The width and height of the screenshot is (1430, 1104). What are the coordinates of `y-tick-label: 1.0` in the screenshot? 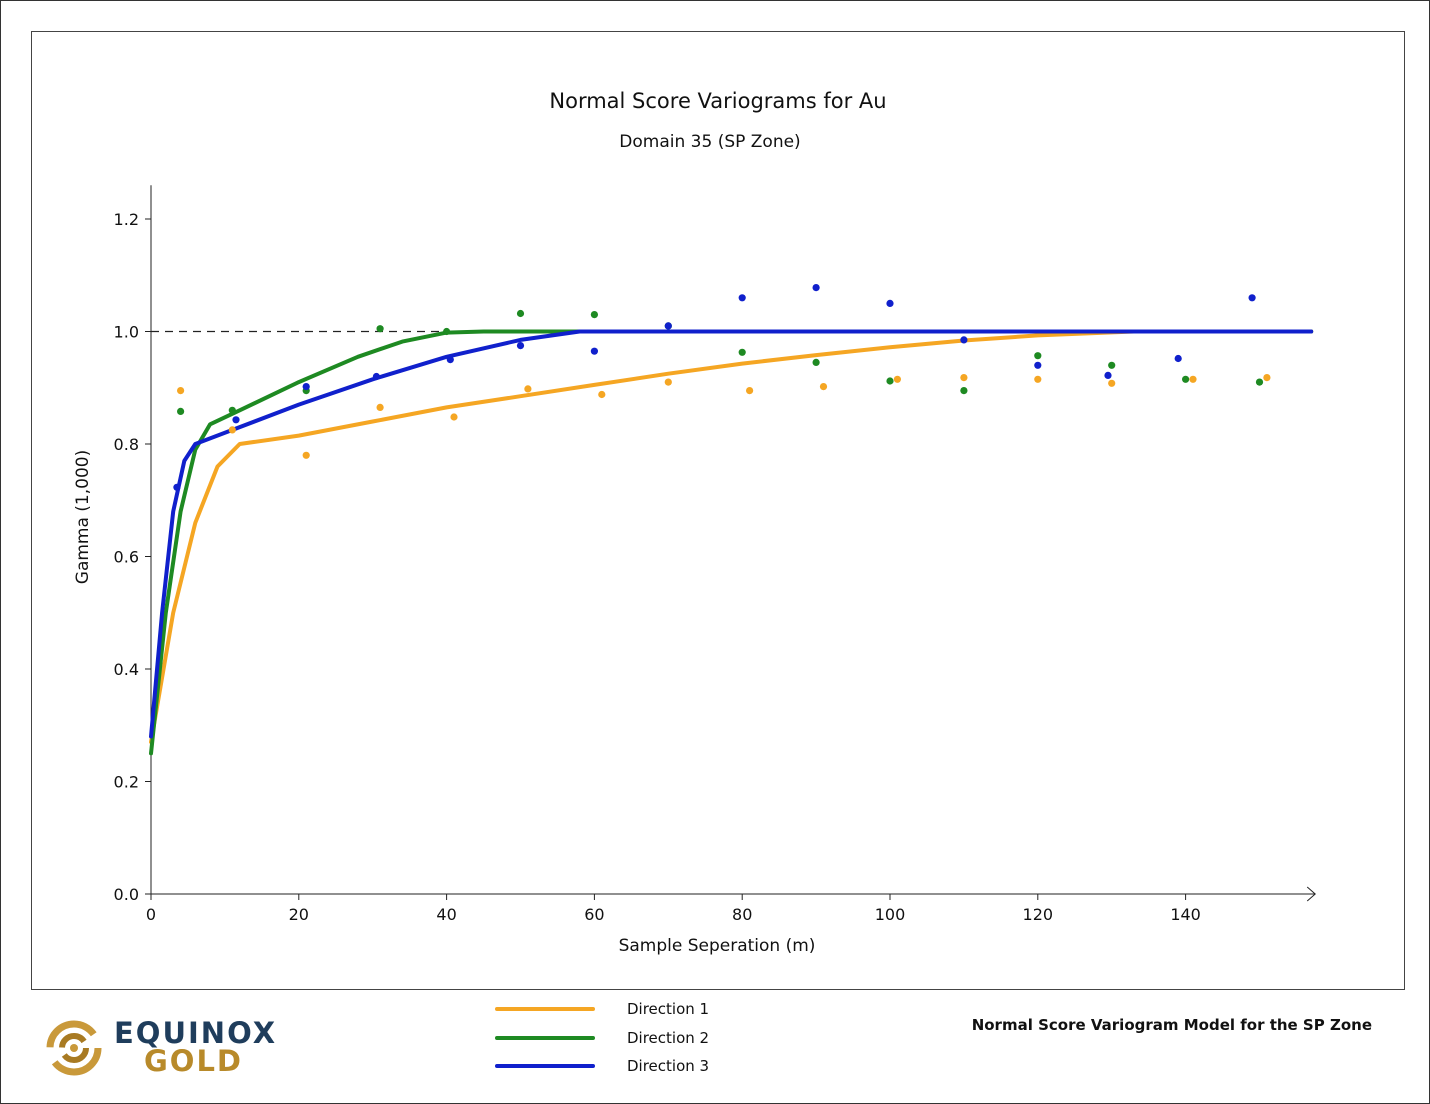 It's located at (126, 332).